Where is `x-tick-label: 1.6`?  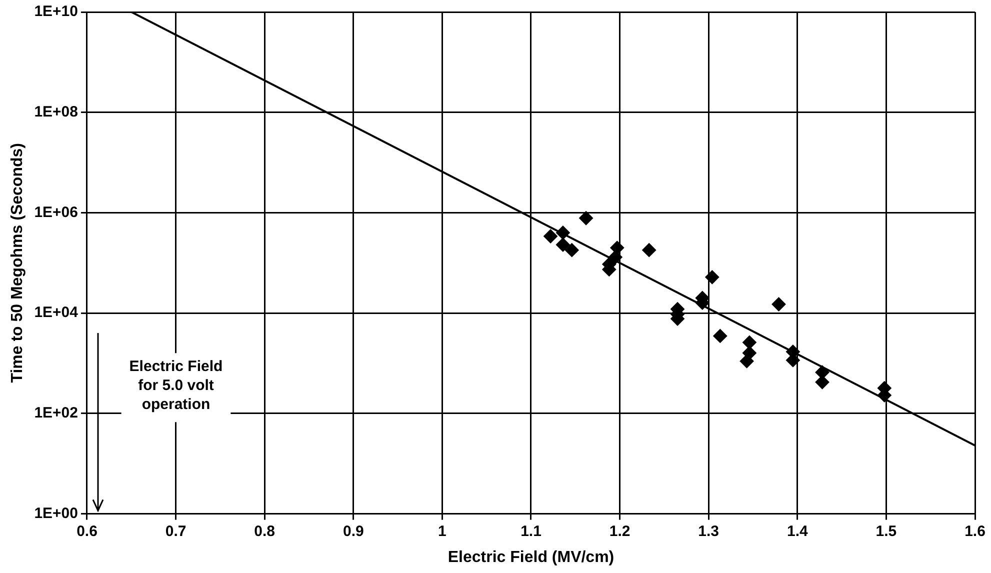 x-tick-label: 1.6 is located at coordinates (975, 531).